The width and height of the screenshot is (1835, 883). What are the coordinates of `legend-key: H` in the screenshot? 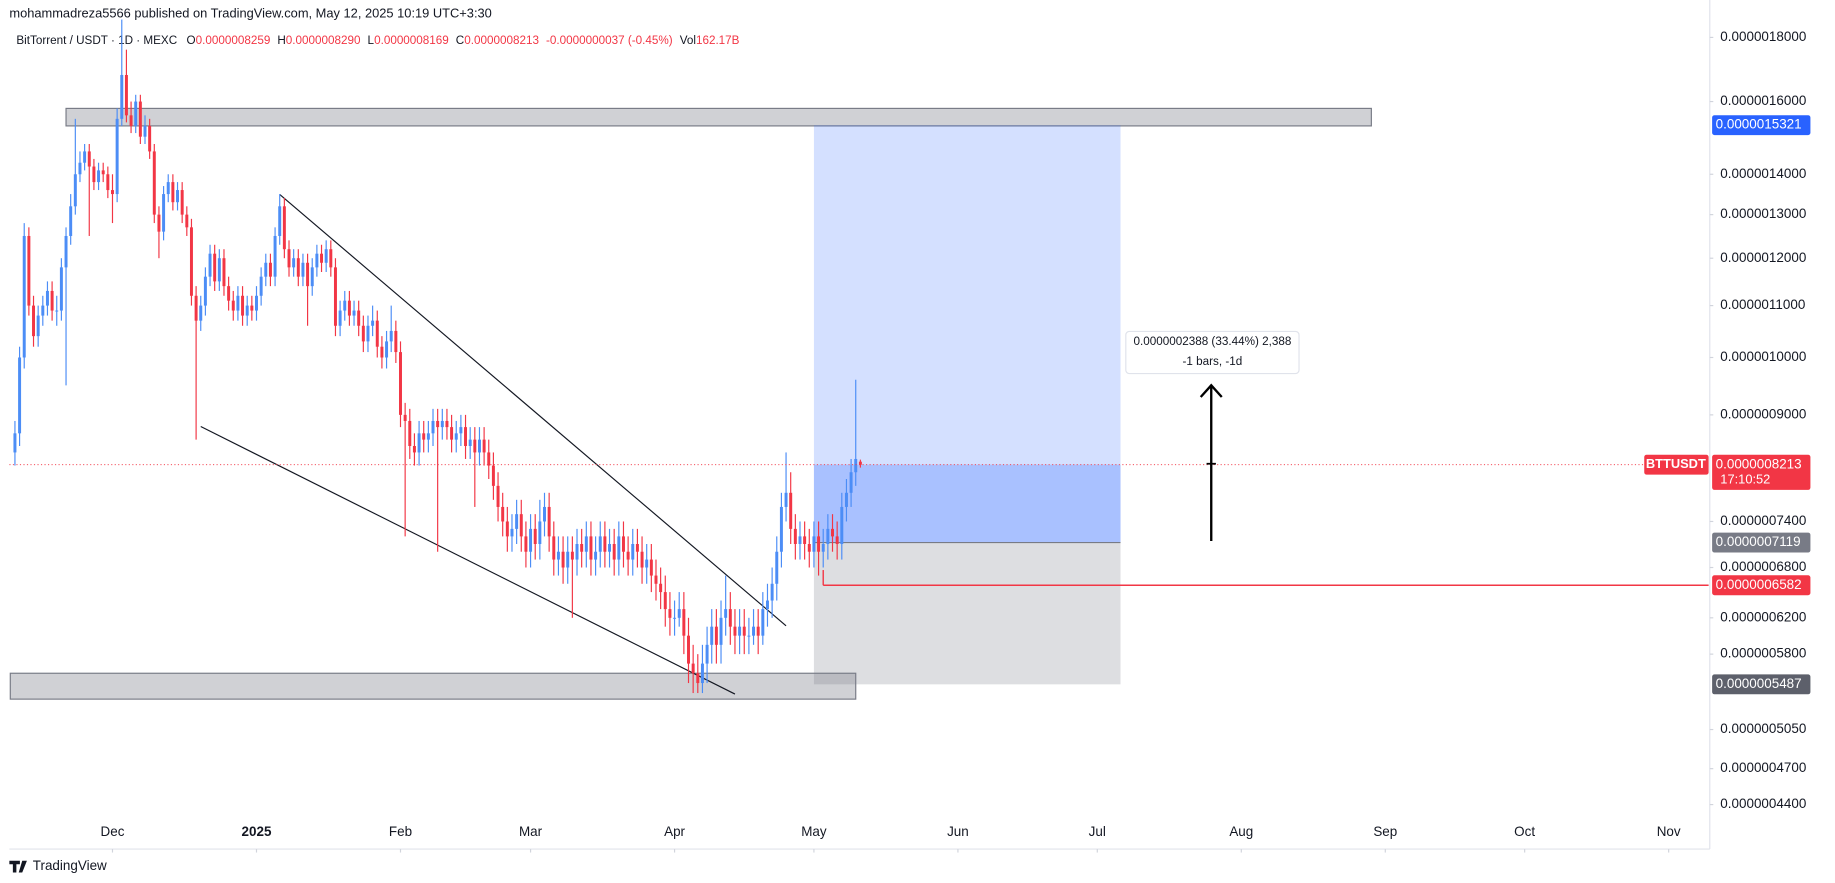 It's located at (281, 40).